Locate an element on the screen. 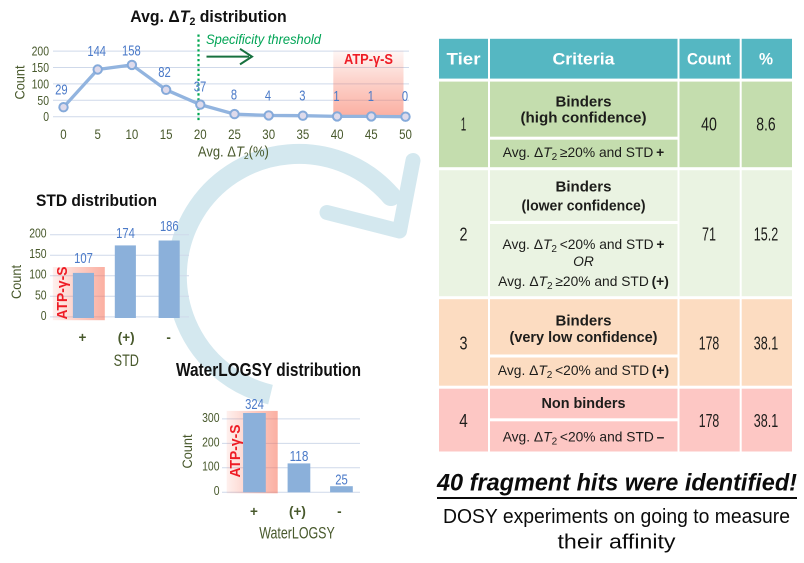 The width and height of the screenshot is (804, 563). svg-text: 35 is located at coordinates (303, 134).